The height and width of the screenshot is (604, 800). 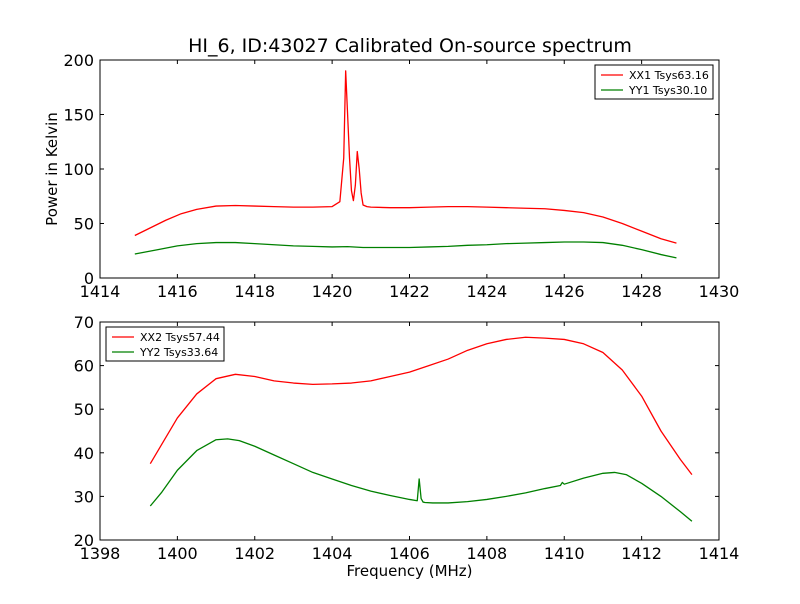 What do you see at coordinates (719, 291) in the screenshot?
I see `x-tick-label: 1430` at bounding box center [719, 291].